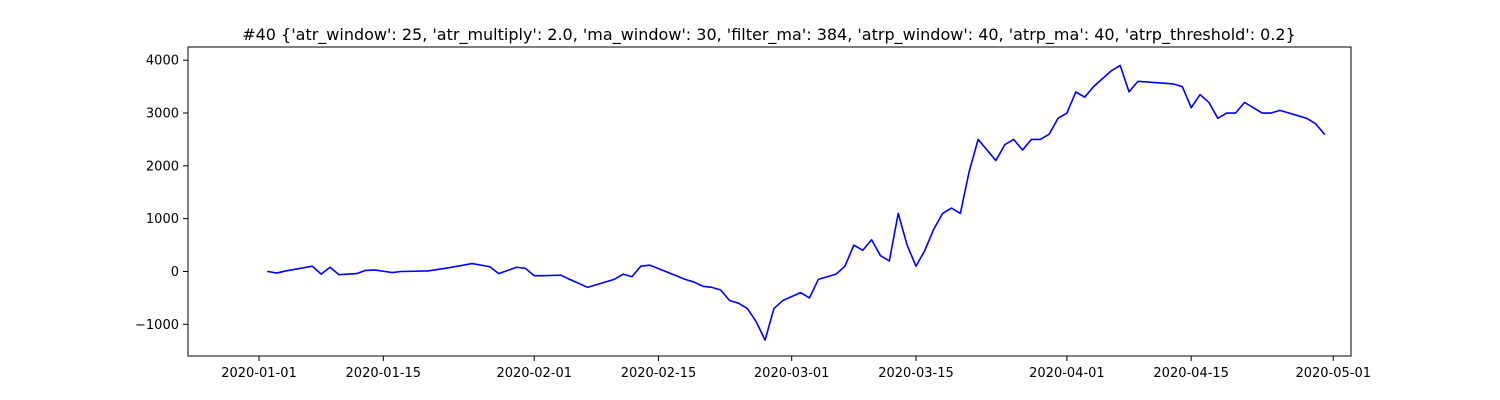 This screenshot has height=400, width=1500. What do you see at coordinates (162, 114) in the screenshot?
I see `y-tick-label: 3000` at bounding box center [162, 114].